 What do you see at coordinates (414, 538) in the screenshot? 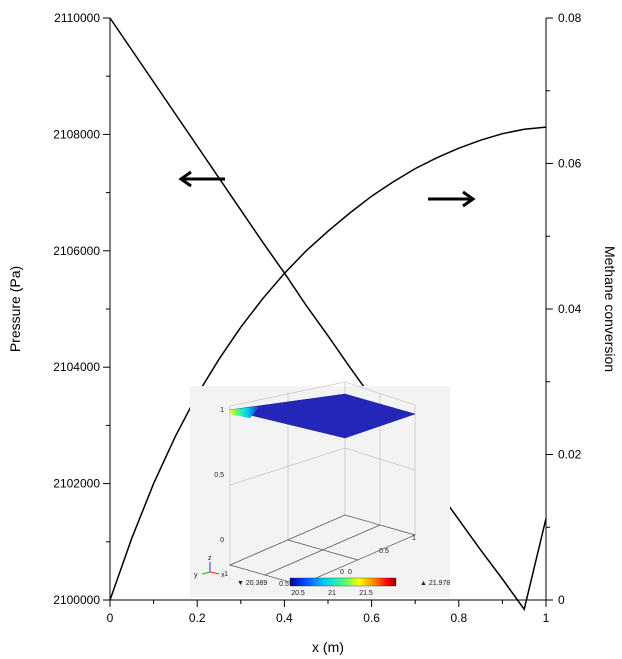
I see `inset-y-tick-1: 1` at bounding box center [414, 538].